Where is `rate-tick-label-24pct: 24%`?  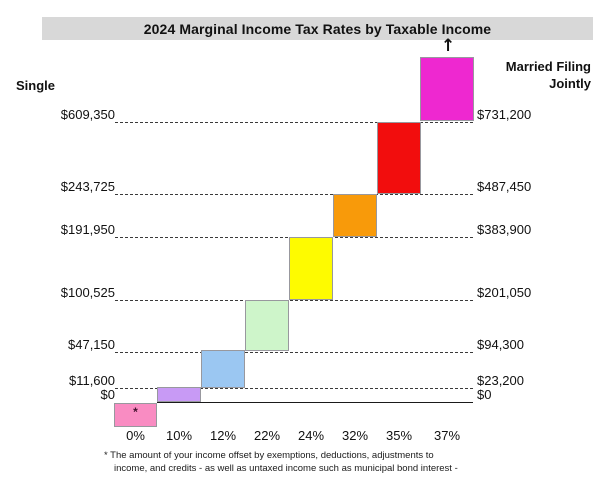 rate-tick-label-24pct: 24% is located at coordinates (311, 435).